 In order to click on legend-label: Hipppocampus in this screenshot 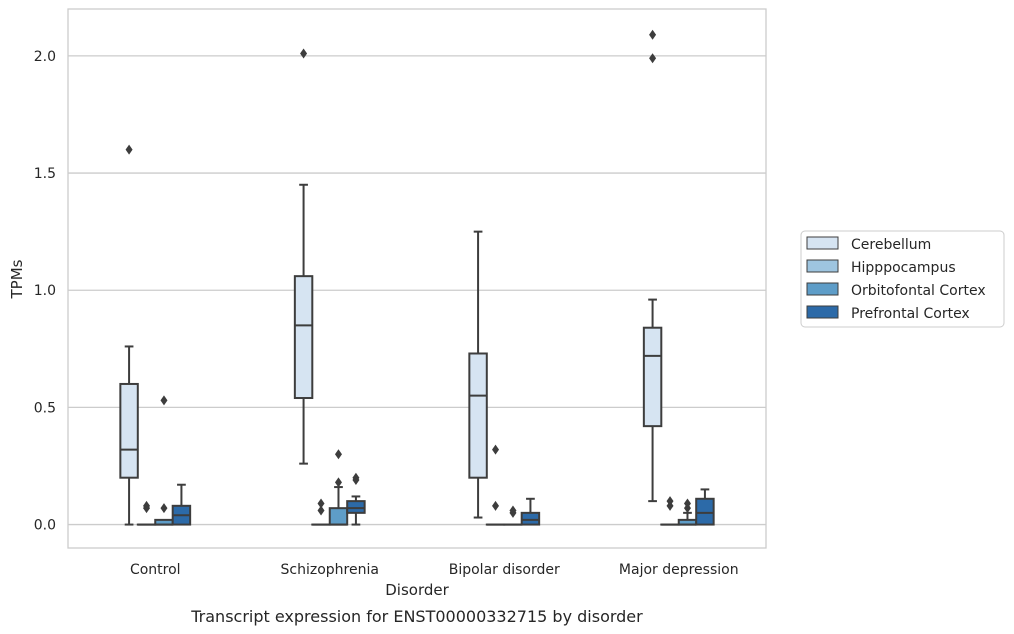, I will do `click(903, 268)`.